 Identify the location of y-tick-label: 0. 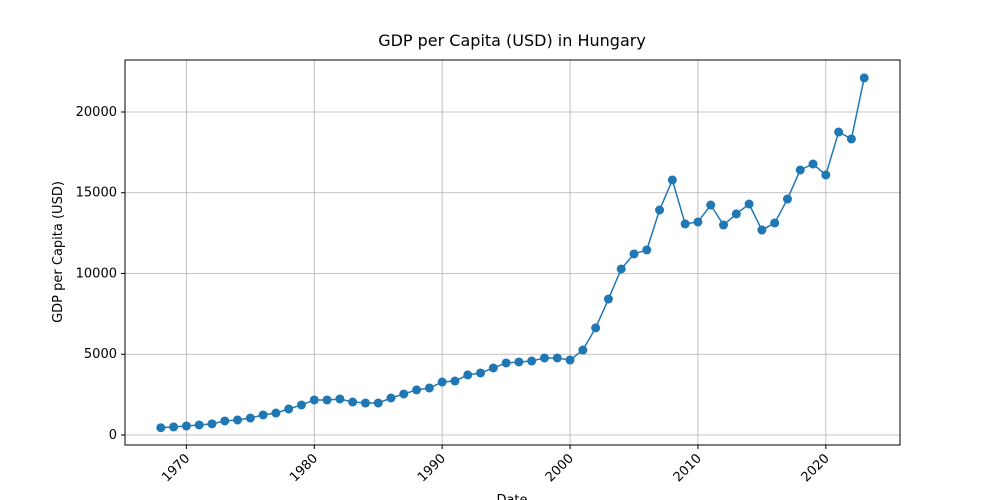
(113, 435).